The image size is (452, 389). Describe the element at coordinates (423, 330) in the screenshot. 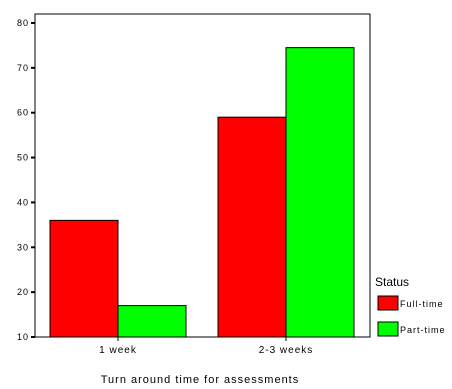

I see `legend-label: Part-time` at that location.